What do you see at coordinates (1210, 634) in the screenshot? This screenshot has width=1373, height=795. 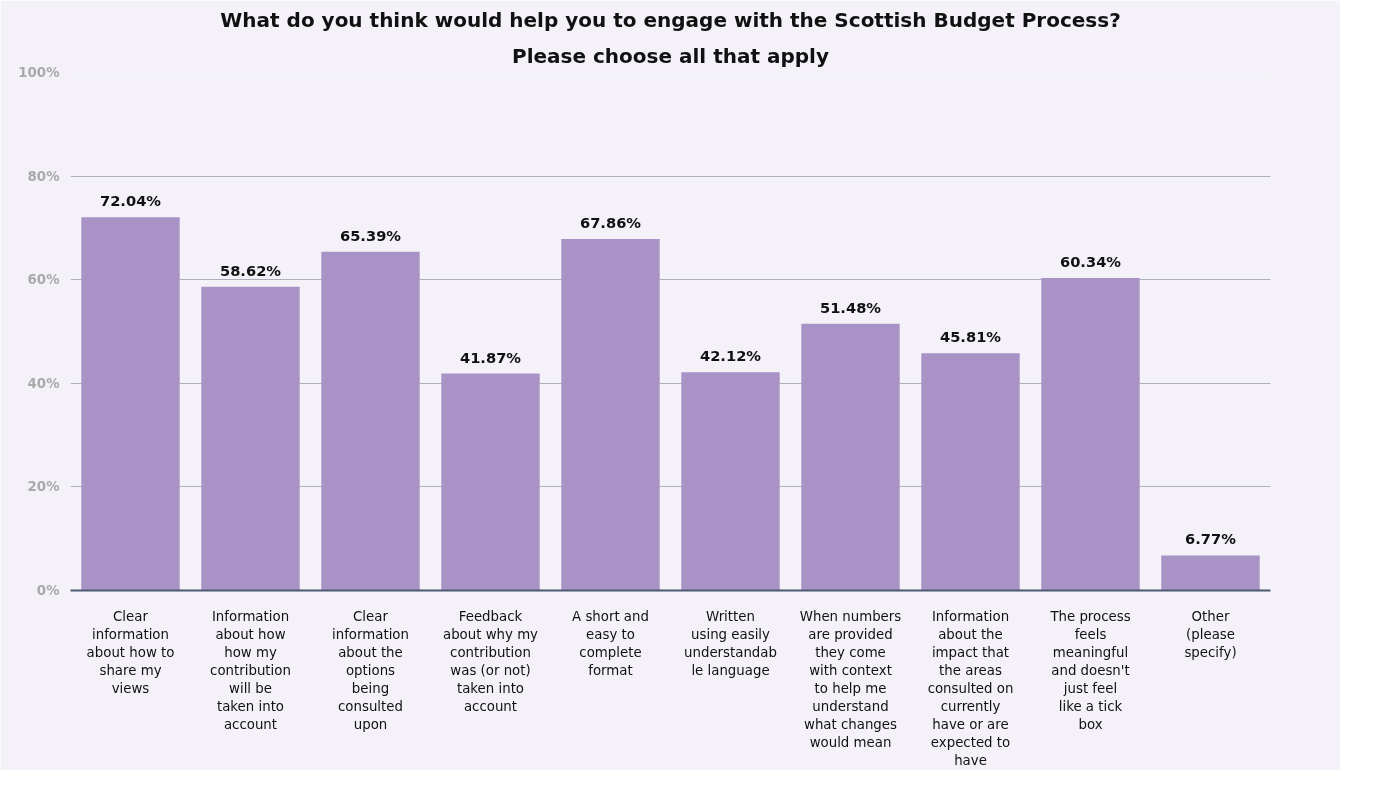 I see `x-tick-label: Other (please specify)` at bounding box center [1210, 634].